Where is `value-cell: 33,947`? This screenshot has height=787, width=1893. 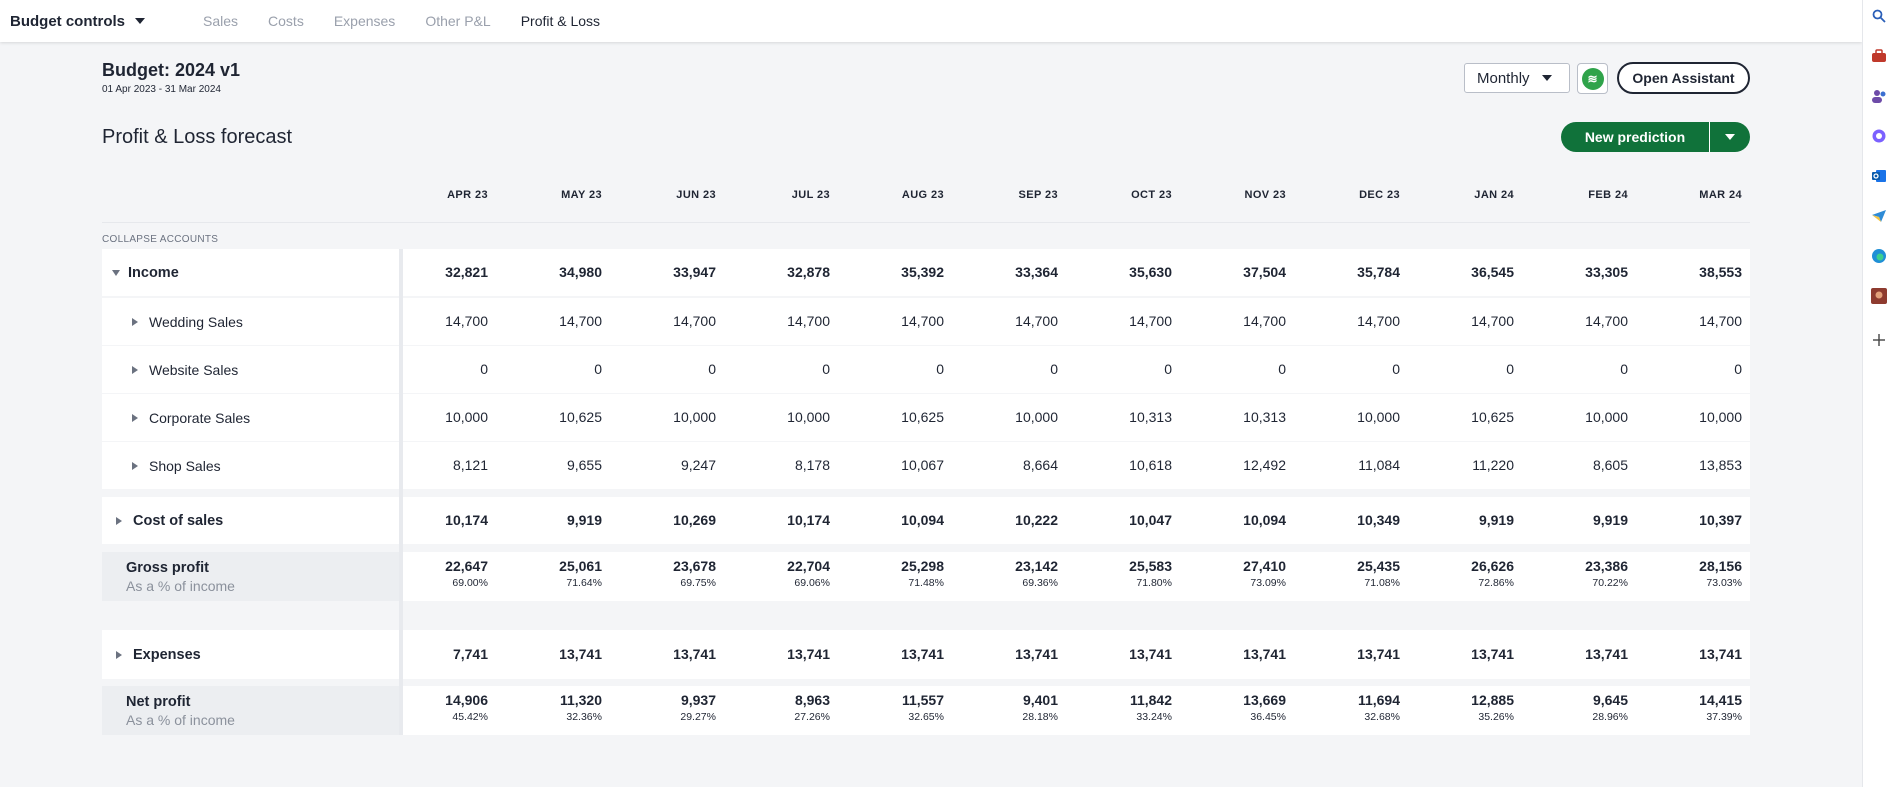
value-cell: 33,947 is located at coordinates (694, 272).